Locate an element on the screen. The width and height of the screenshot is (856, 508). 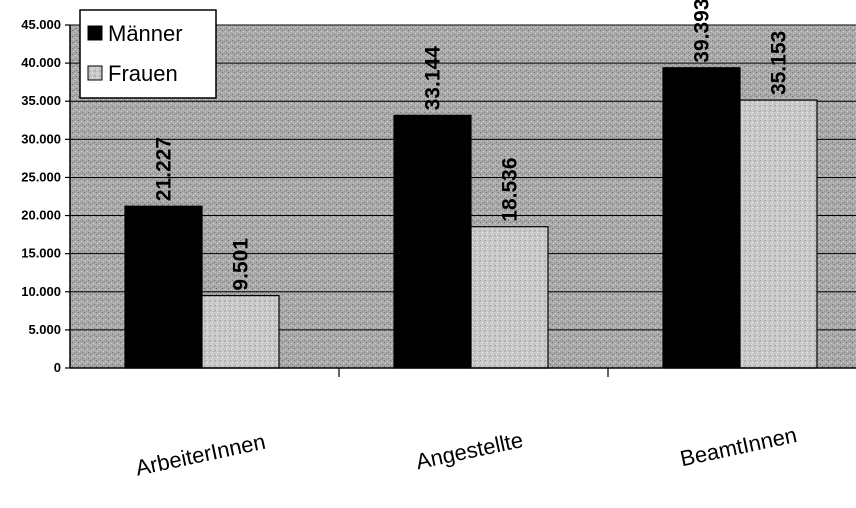
y-tick-label: 40.000 is located at coordinates (41, 62).